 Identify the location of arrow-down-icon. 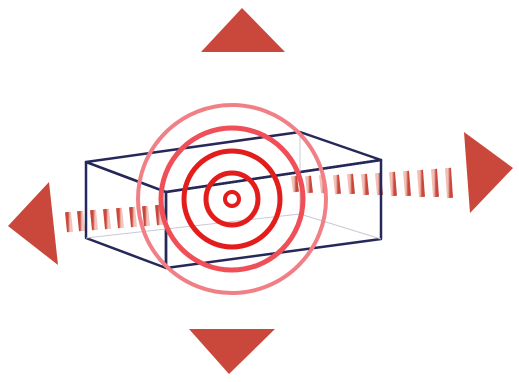
(232, 320).